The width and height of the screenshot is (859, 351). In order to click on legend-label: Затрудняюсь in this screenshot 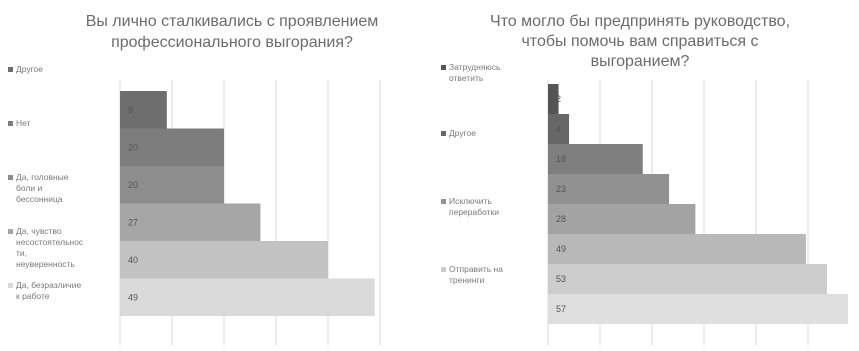, I will do `click(475, 67)`.